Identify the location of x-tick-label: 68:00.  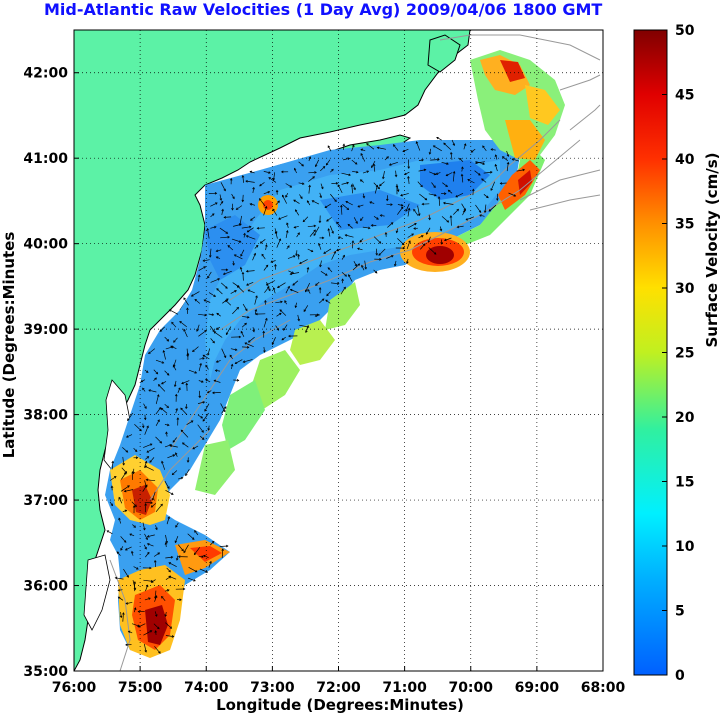
(603, 688).